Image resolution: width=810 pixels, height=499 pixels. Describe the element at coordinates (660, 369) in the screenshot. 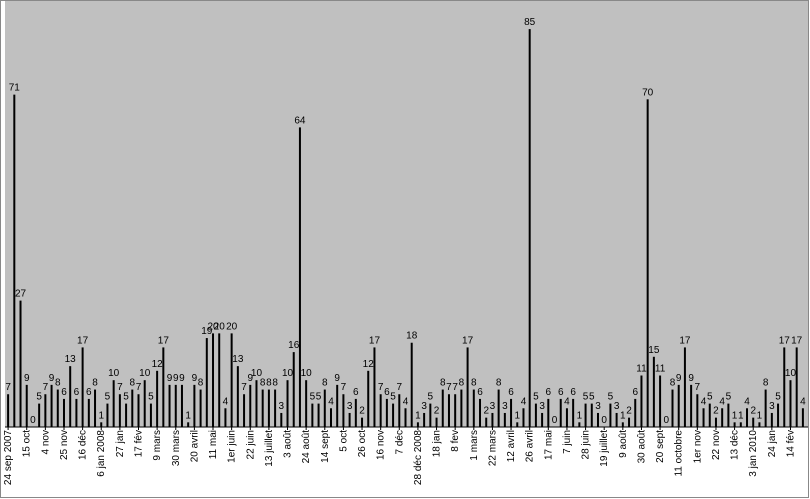

I see `data-label: 11` at that location.